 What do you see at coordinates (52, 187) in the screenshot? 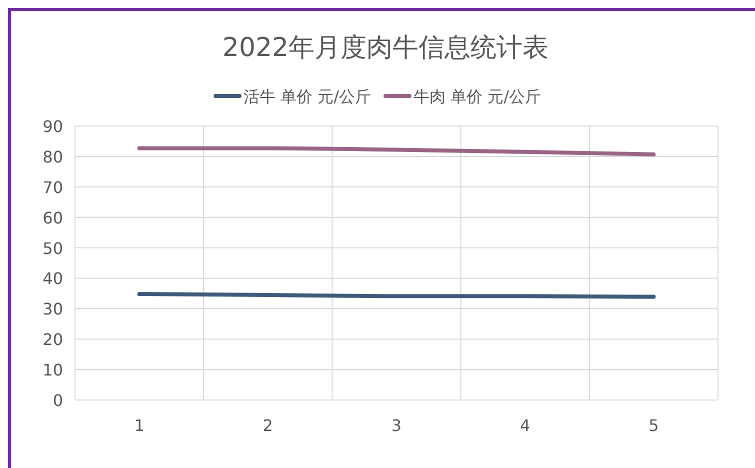
I see `y-tick-label: 70` at bounding box center [52, 187].